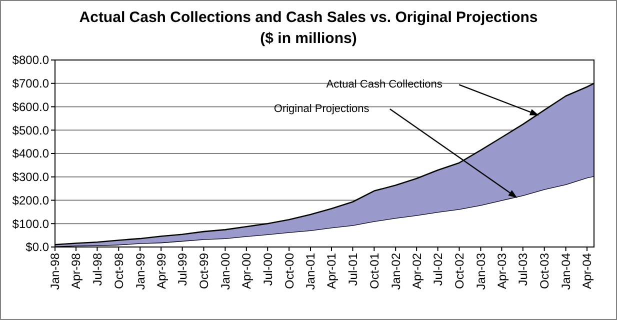 The image size is (617, 320). I want to click on x-tick-label: Apr-00, so click(247, 271).